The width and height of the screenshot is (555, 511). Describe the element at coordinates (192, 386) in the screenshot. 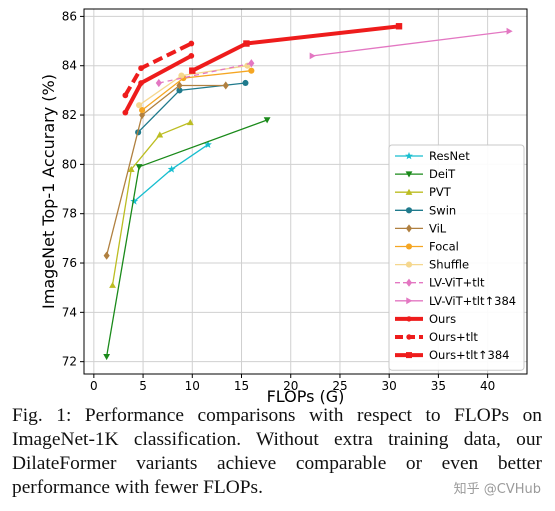

I see `x-tick-label: 10` at that location.